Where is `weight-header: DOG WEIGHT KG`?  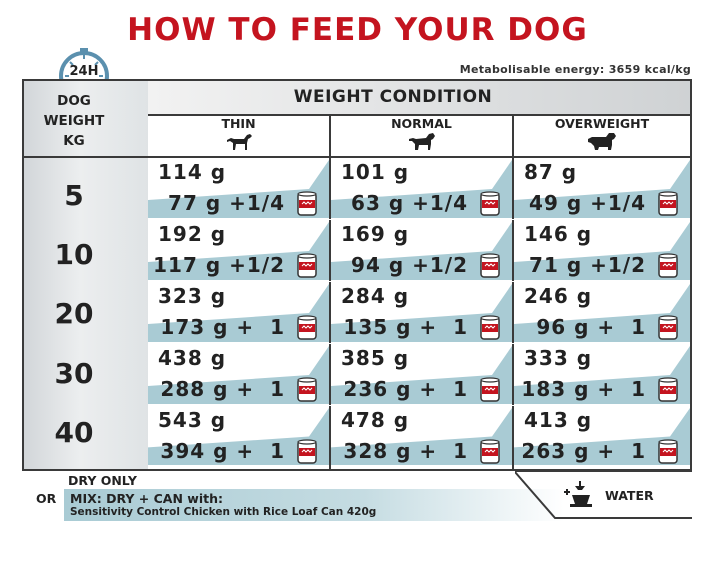
weight-header: DOG WEIGHT KG is located at coordinates (74, 121).